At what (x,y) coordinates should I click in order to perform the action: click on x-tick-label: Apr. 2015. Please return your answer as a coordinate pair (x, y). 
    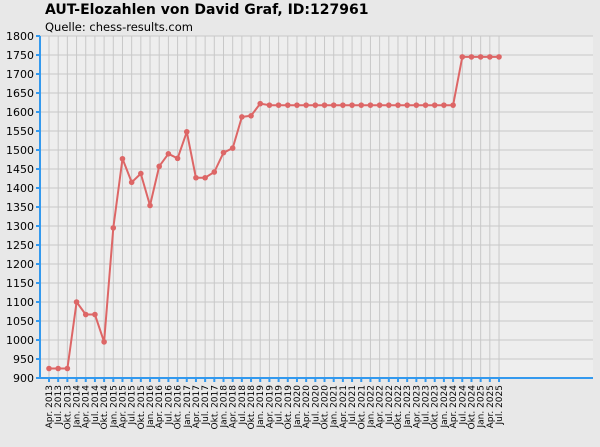
    Looking at the image, I should click on (123, 406).